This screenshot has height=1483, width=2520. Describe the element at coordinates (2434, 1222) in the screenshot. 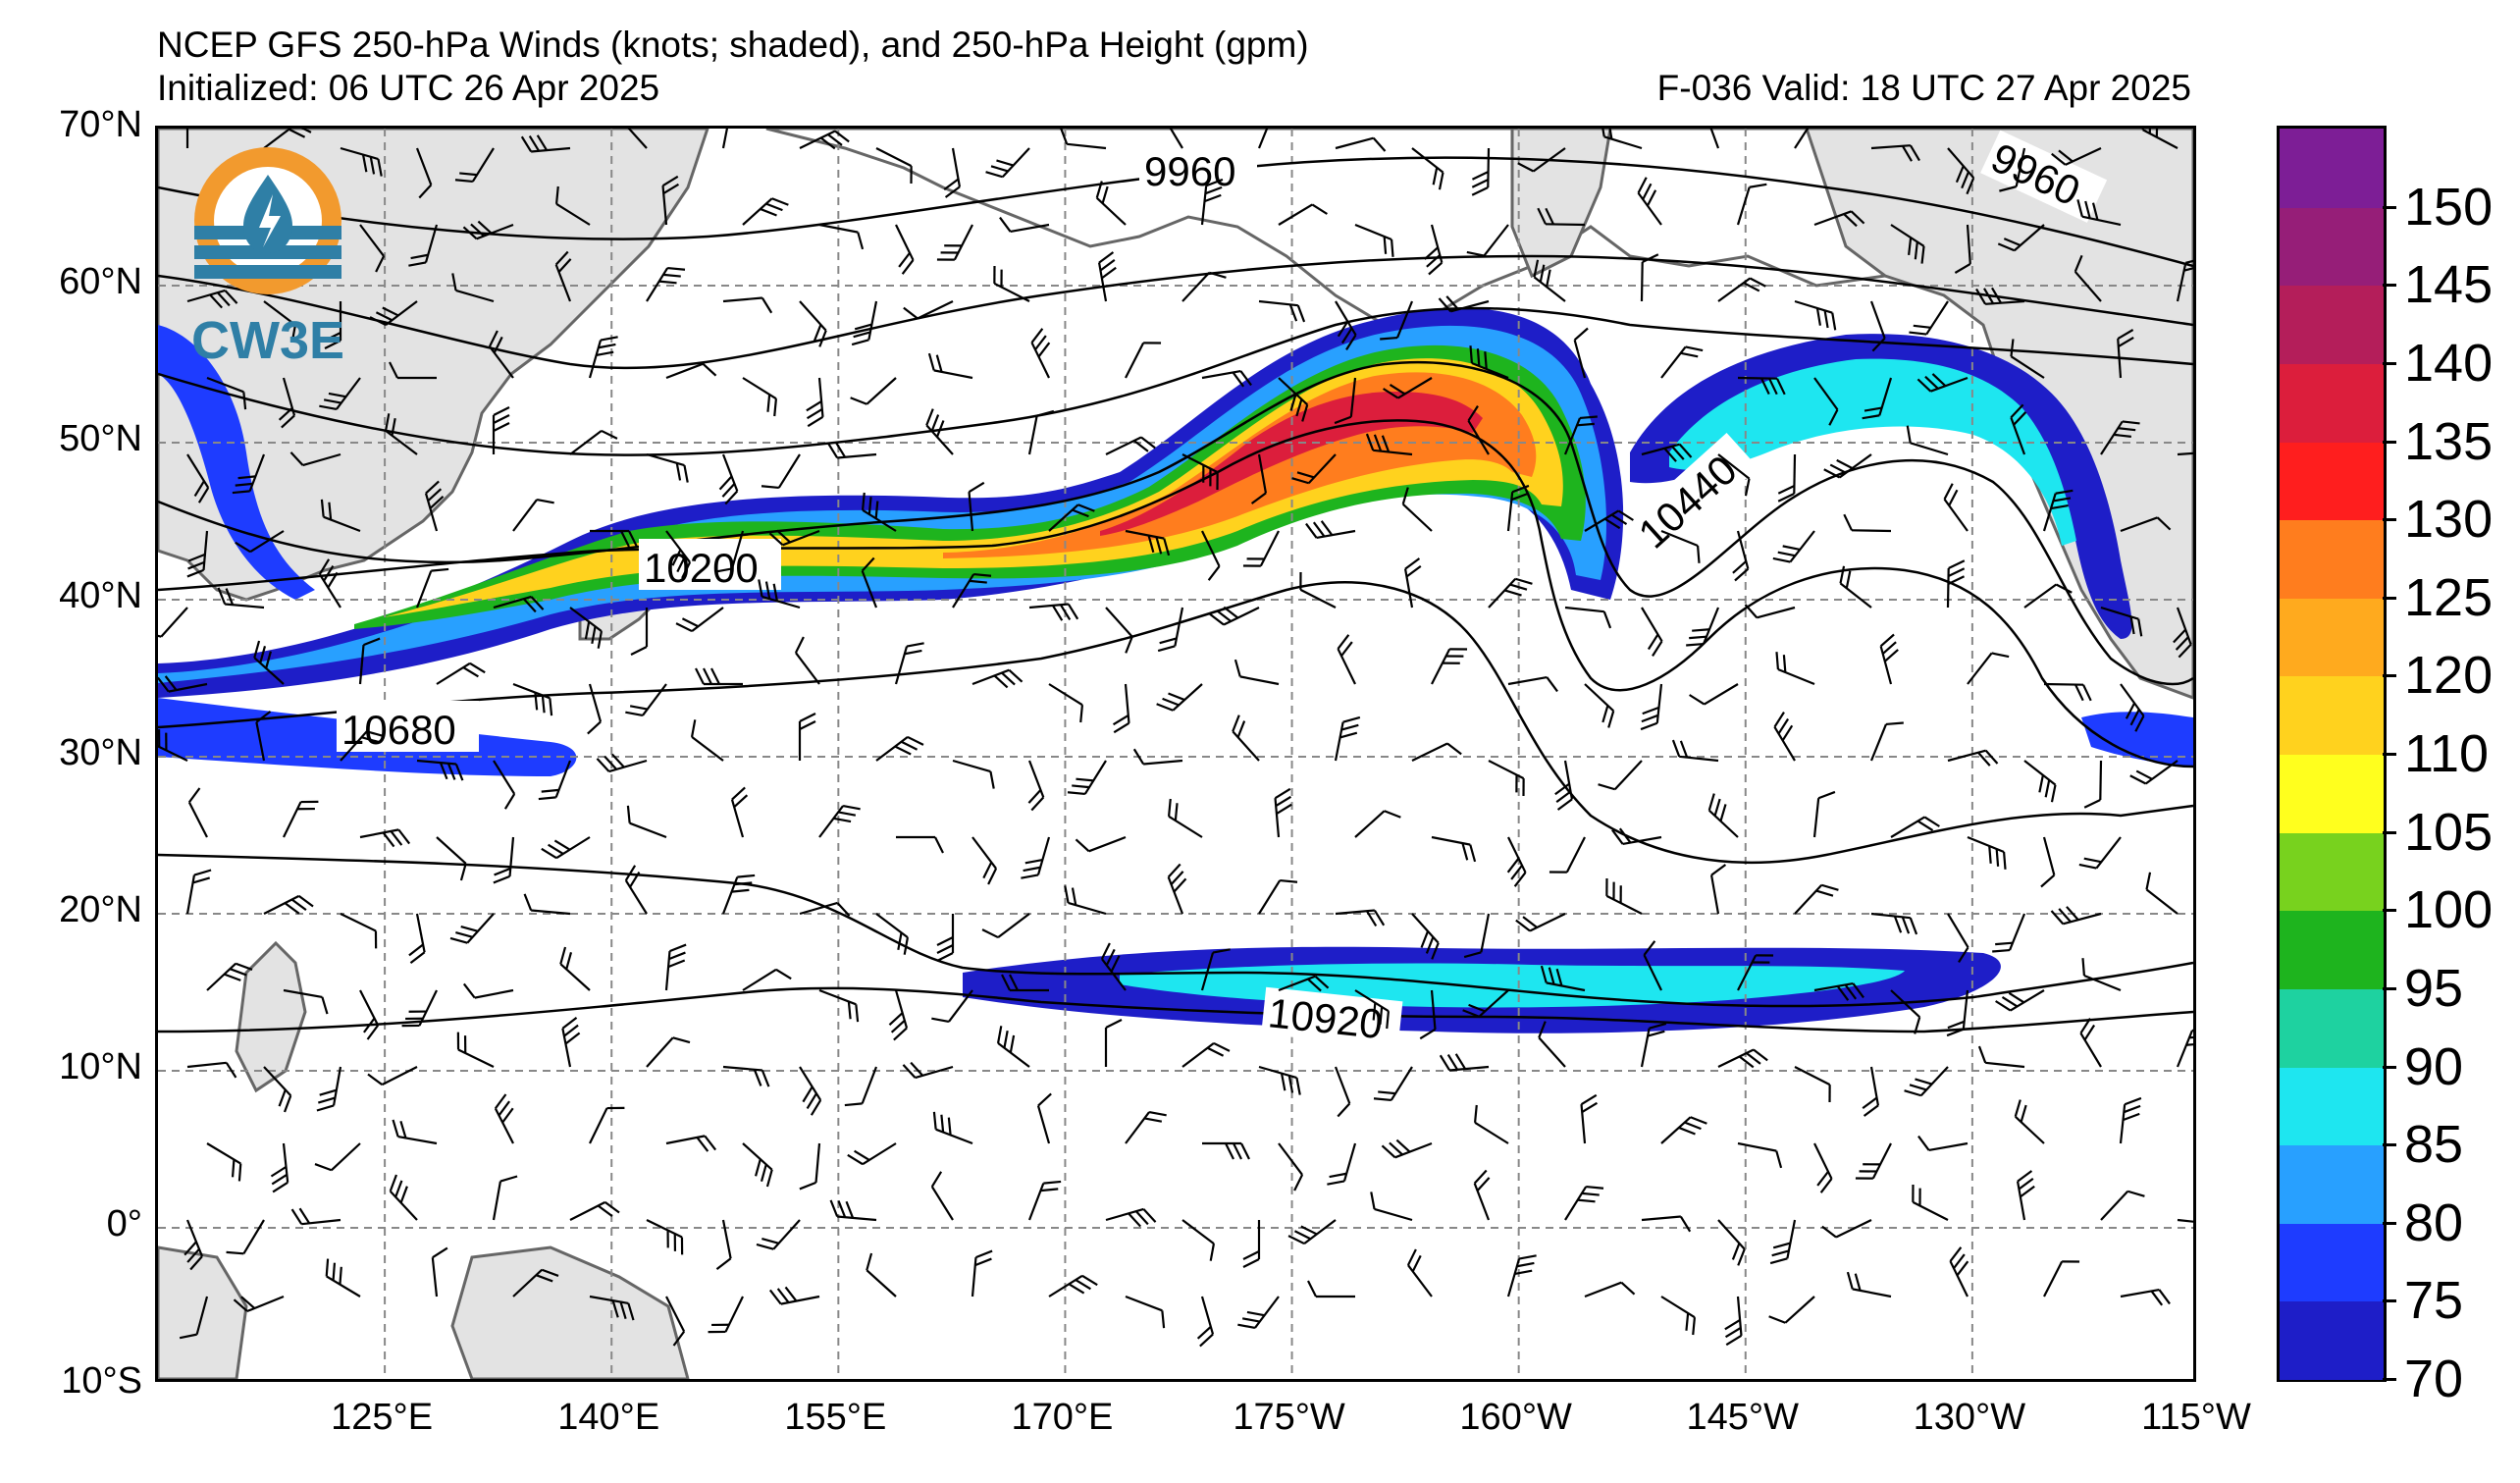

I see `colorbar-tick-label: 80` at that location.